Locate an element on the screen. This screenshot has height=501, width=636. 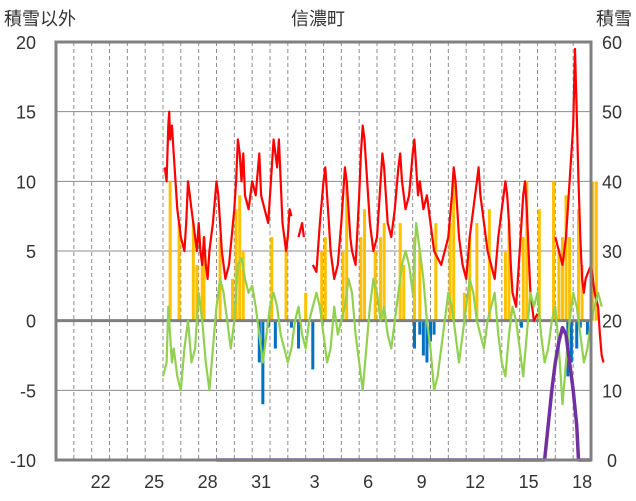
right-tick-label: 40 is located at coordinates (612, 182).